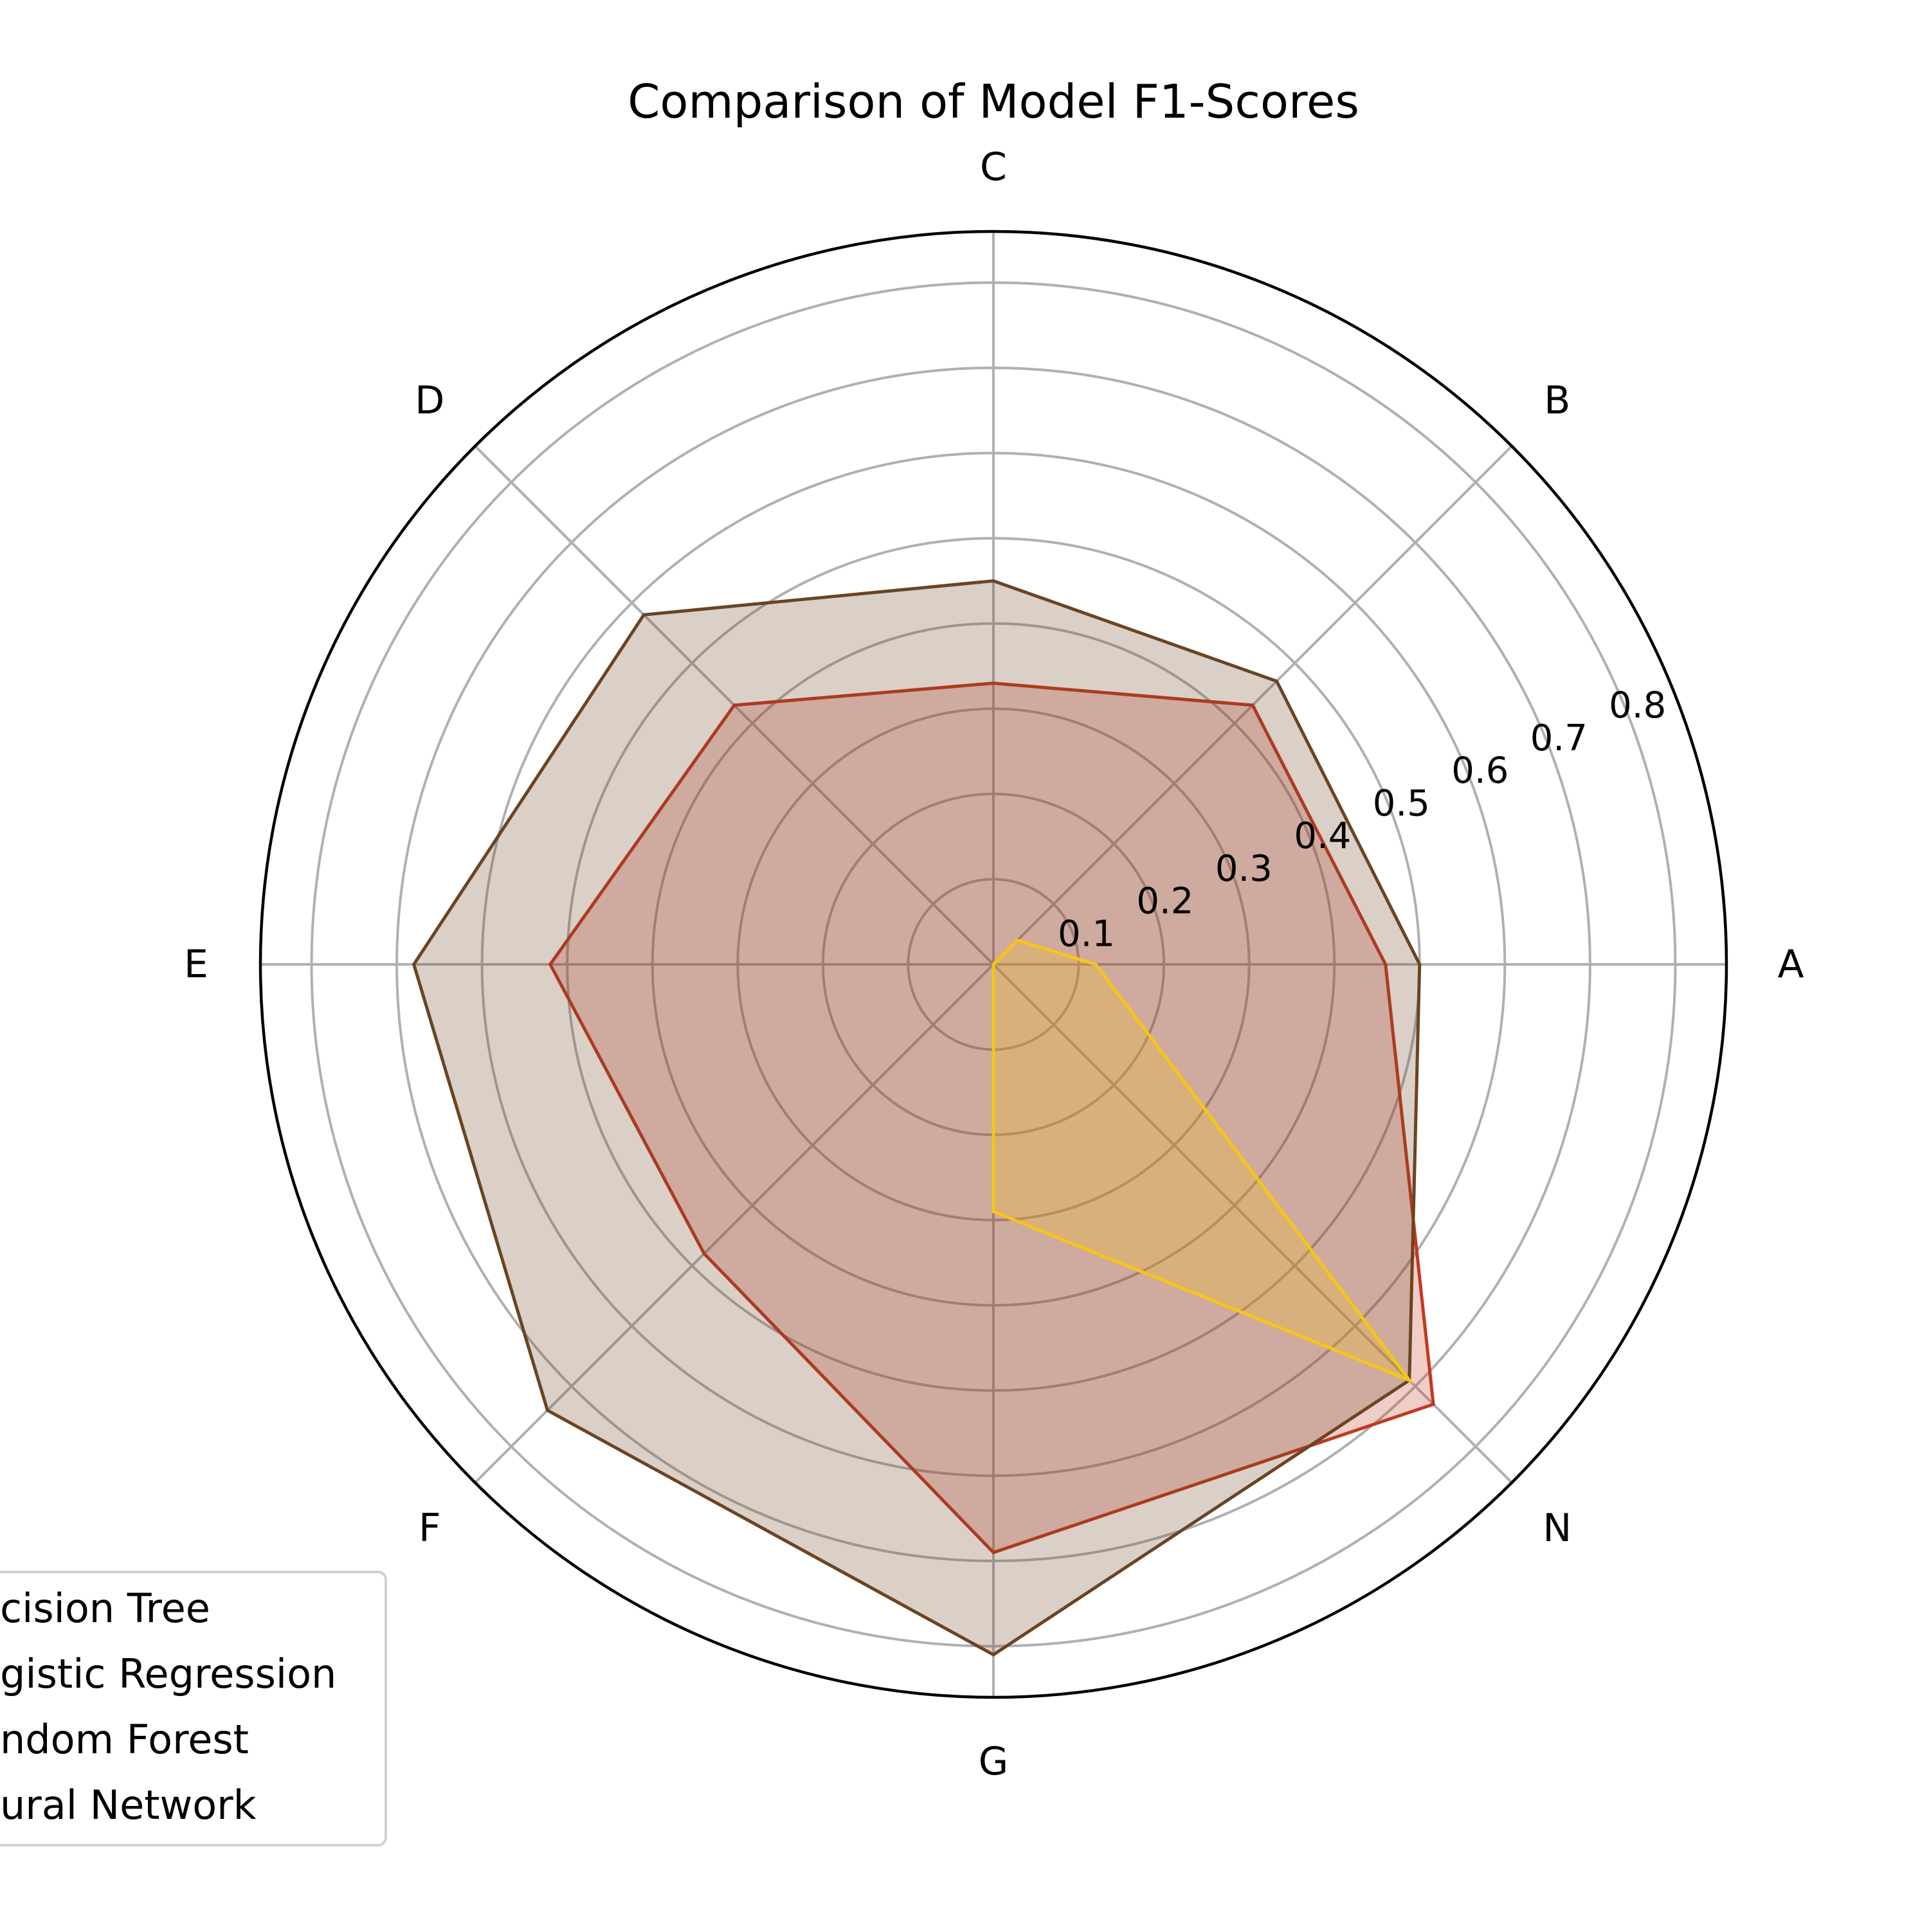 The height and width of the screenshot is (1932, 1929). What do you see at coordinates (429, 400) in the screenshot?
I see `category-label: D` at bounding box center [429, 400].